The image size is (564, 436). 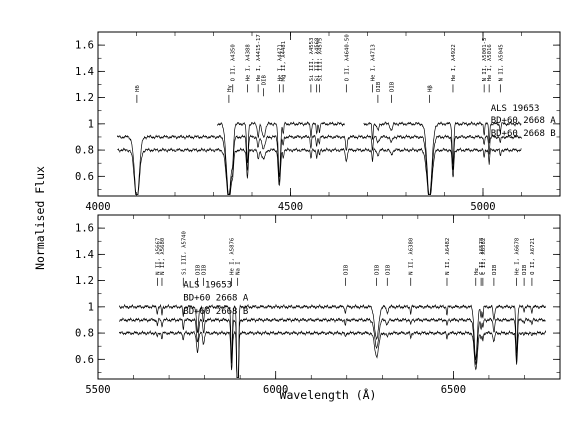 What do you see at coordinates (280, 62) in the screenshot?
I see `line-id-label: He I, λ4471` at bounding box center [280, 62].